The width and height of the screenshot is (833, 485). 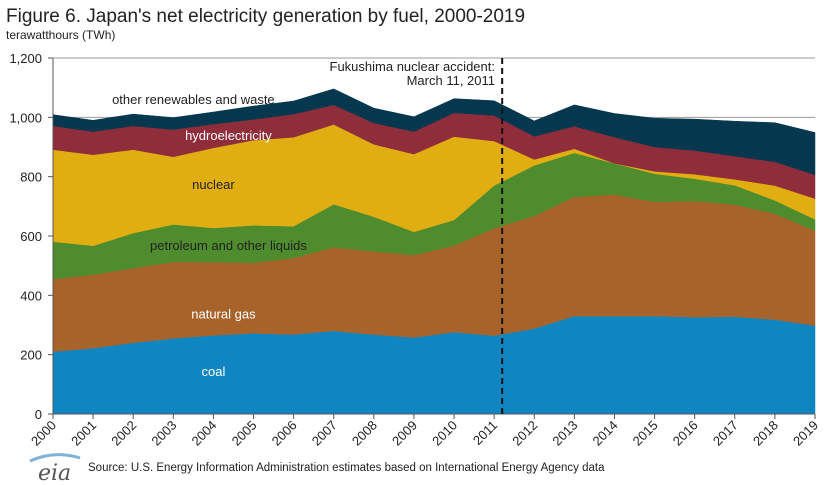 What do you see at coordinates (213, 184) in the screenshot?
I see `label-nuclear: nuclear` at bounding box center [213, 184].